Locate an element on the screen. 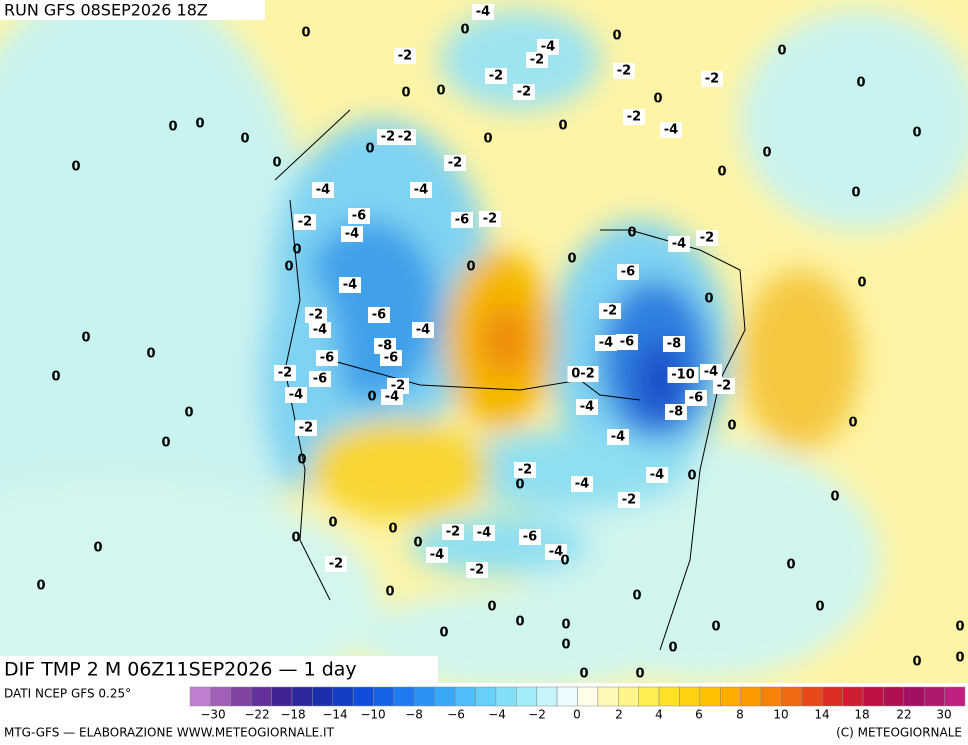  scale-label: −8 is located at coordinates (414, 715).